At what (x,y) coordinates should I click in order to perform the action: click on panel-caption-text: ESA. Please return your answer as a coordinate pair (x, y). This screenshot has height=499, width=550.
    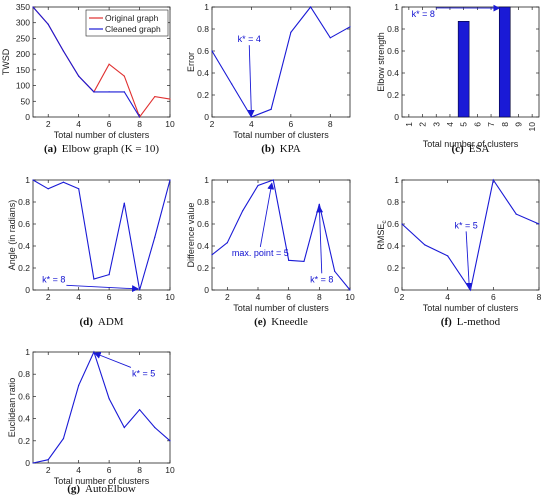
    Looking at the image, I should click on (479, 149).